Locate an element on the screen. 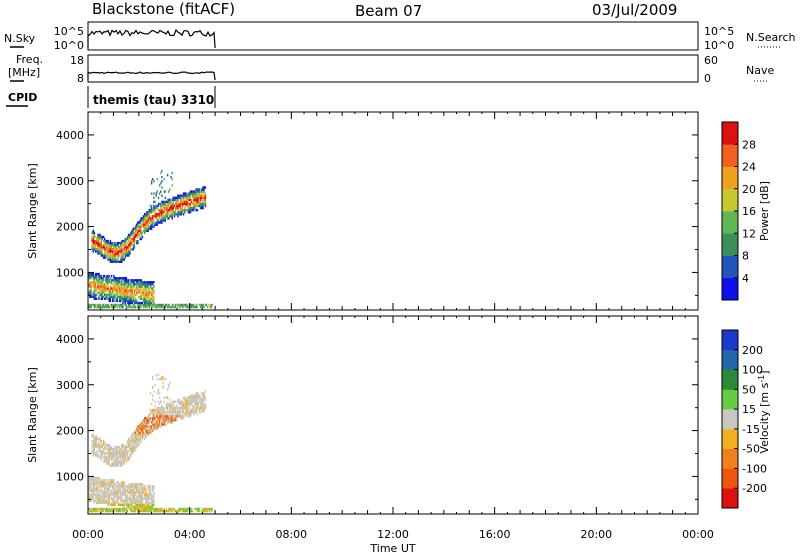 Image resolution: width=800 pixels, height=554 pixels. colorbar-tick-label: 100 is located at coordinates (752, 370).